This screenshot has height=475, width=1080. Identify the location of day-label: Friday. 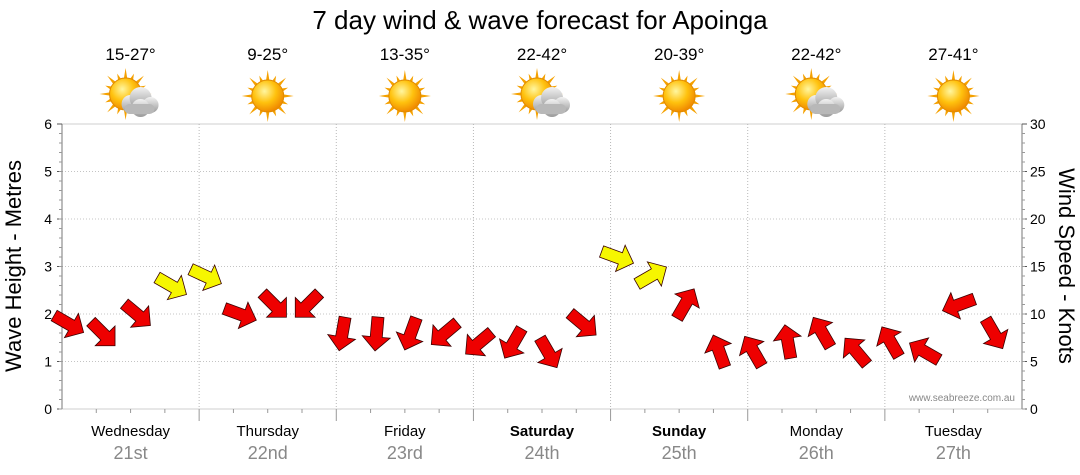
(405, 431).